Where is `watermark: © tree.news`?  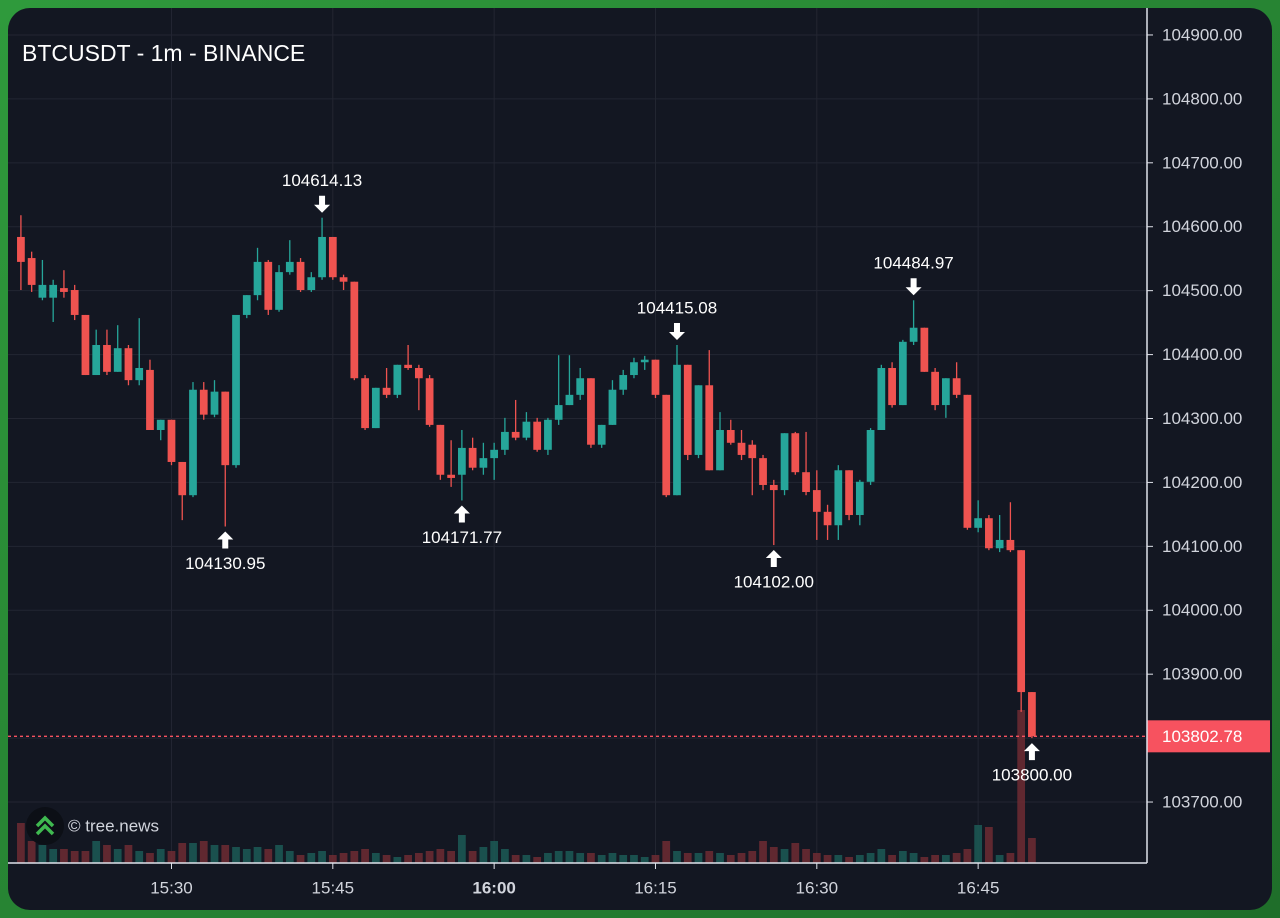
watermark: © tree.news is located at coordinates (92, 826).